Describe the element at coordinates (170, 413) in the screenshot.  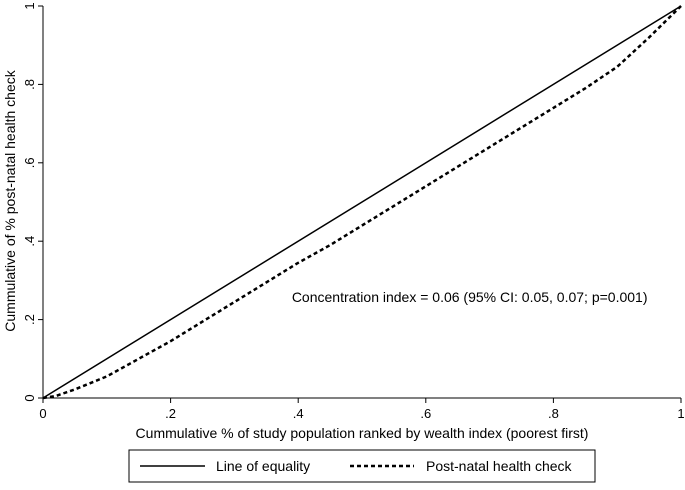
I see `x-tick-label: .2` at that location.